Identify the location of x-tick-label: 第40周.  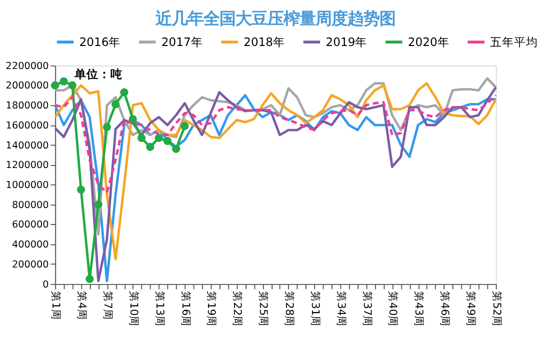
(393, 309).